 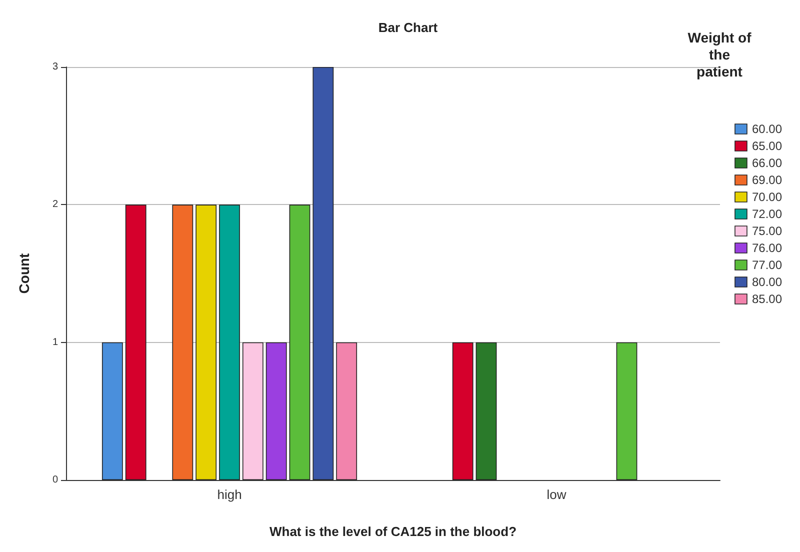 I want to click on legend-label: 77.00, so click(x=767, y=265).